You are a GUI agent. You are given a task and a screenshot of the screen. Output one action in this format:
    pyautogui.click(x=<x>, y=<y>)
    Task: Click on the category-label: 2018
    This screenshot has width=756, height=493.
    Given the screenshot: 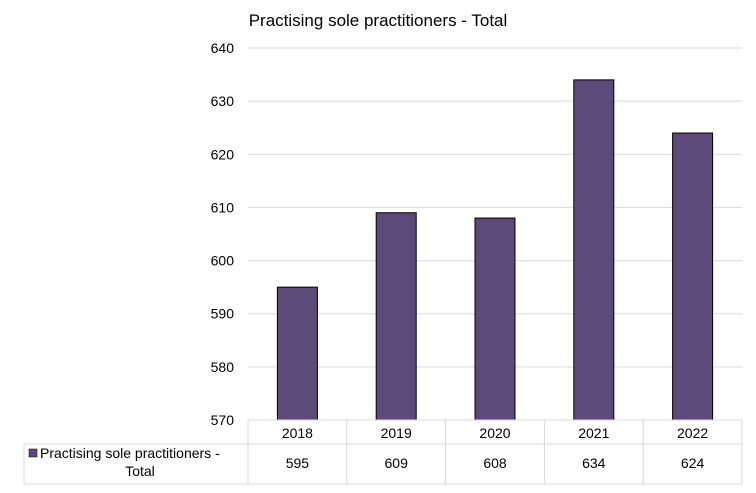 What is the action you would take?
    pyautogui.click(x=297, y=433)
    